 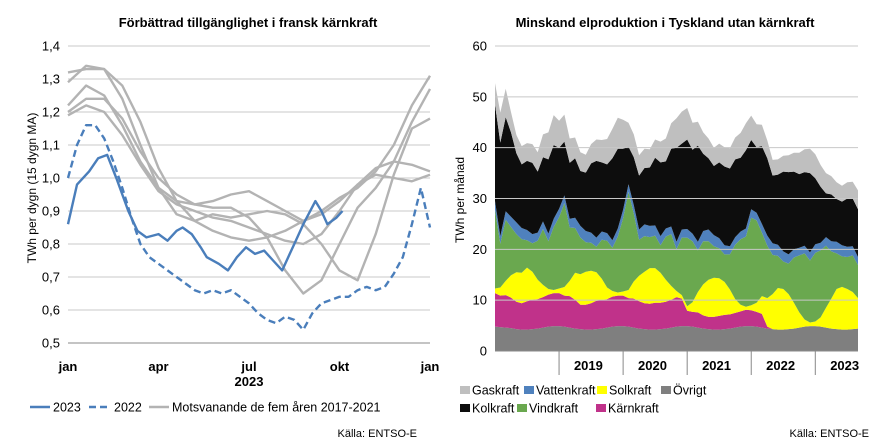 What do you see at coordinates (32, 188) in the screenshot?
I see `left-y-axis-label: TWh per dygn (15 dygn MA)` at bounding box center [32, 188].